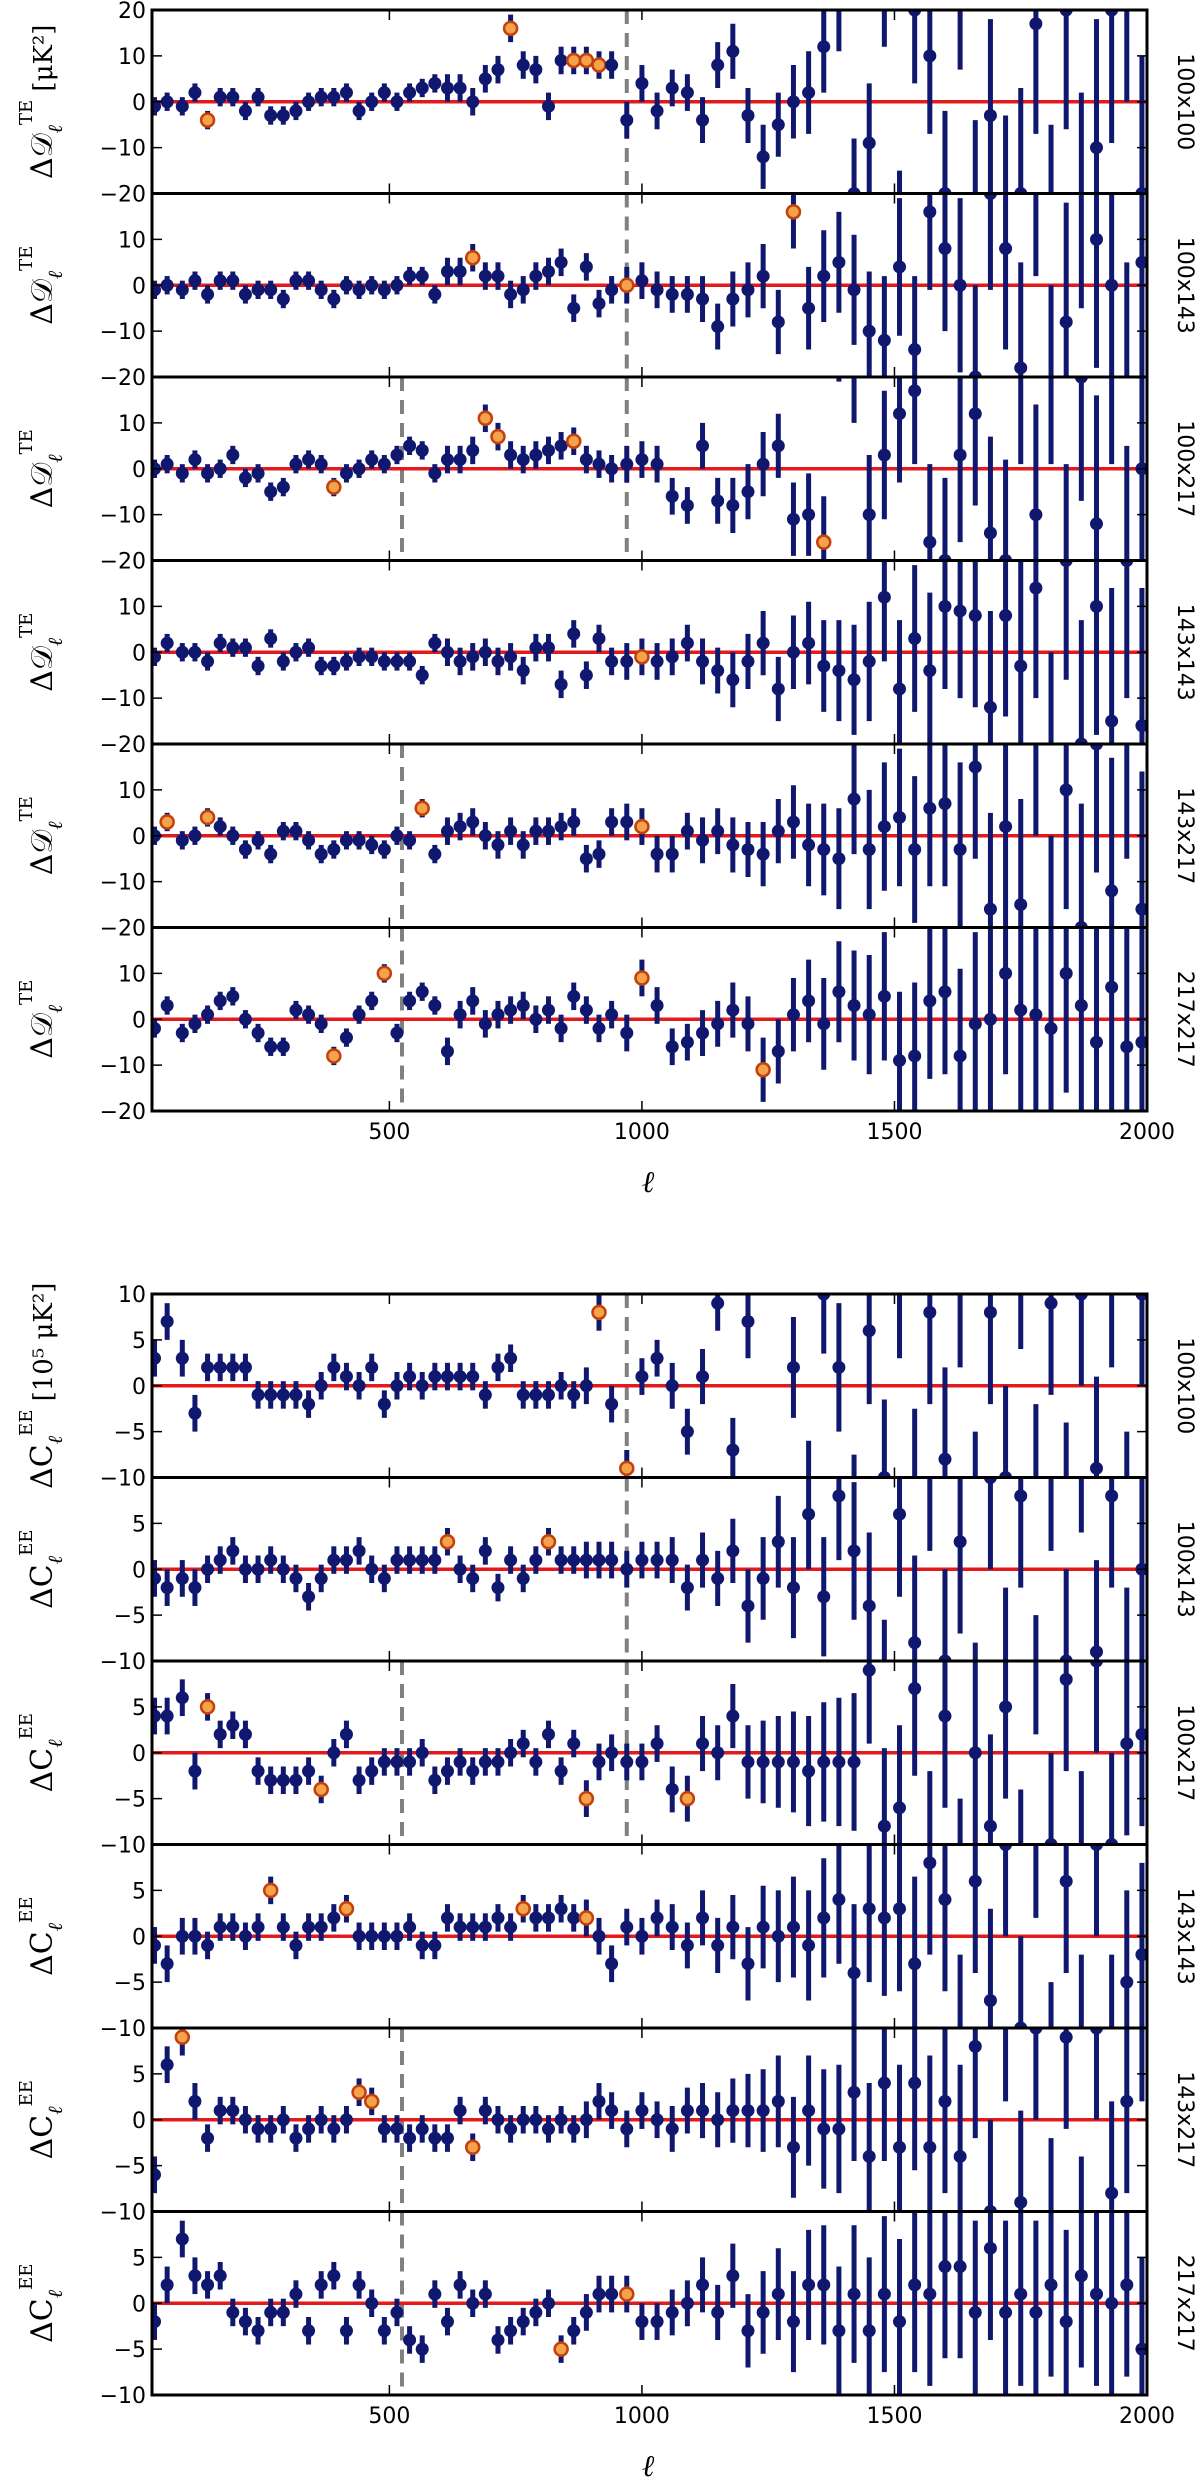  Describe the element at coordinates (42, 302) in the screenshot. I see `y-label-main: Δ𝒟` at that location.